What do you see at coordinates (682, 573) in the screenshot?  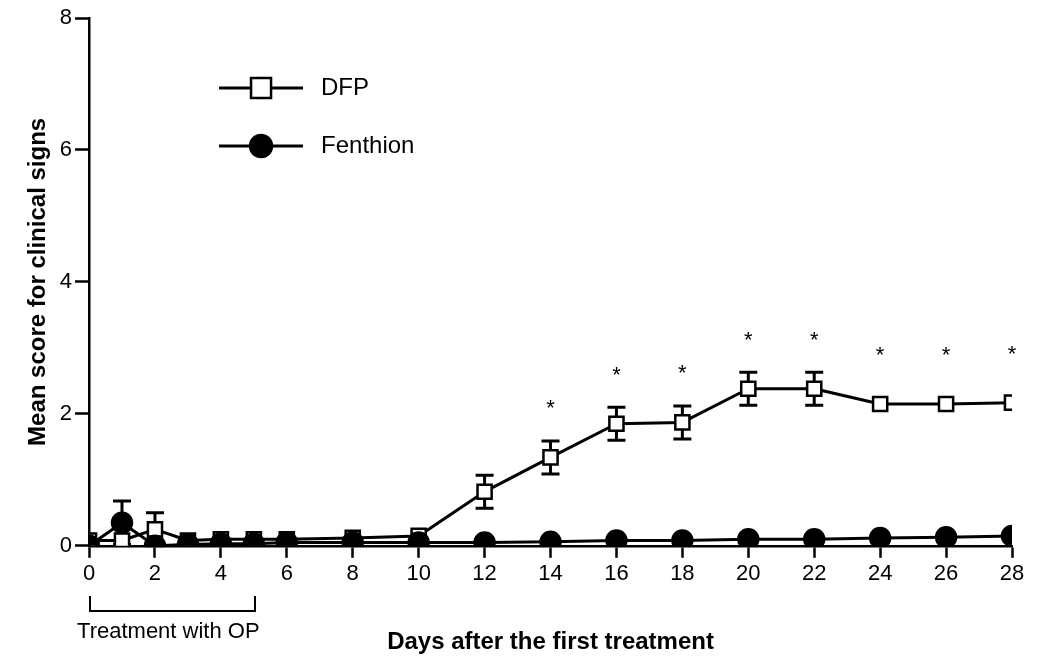 I see `x-tick-label: 18` at bounding box center [682, 573].